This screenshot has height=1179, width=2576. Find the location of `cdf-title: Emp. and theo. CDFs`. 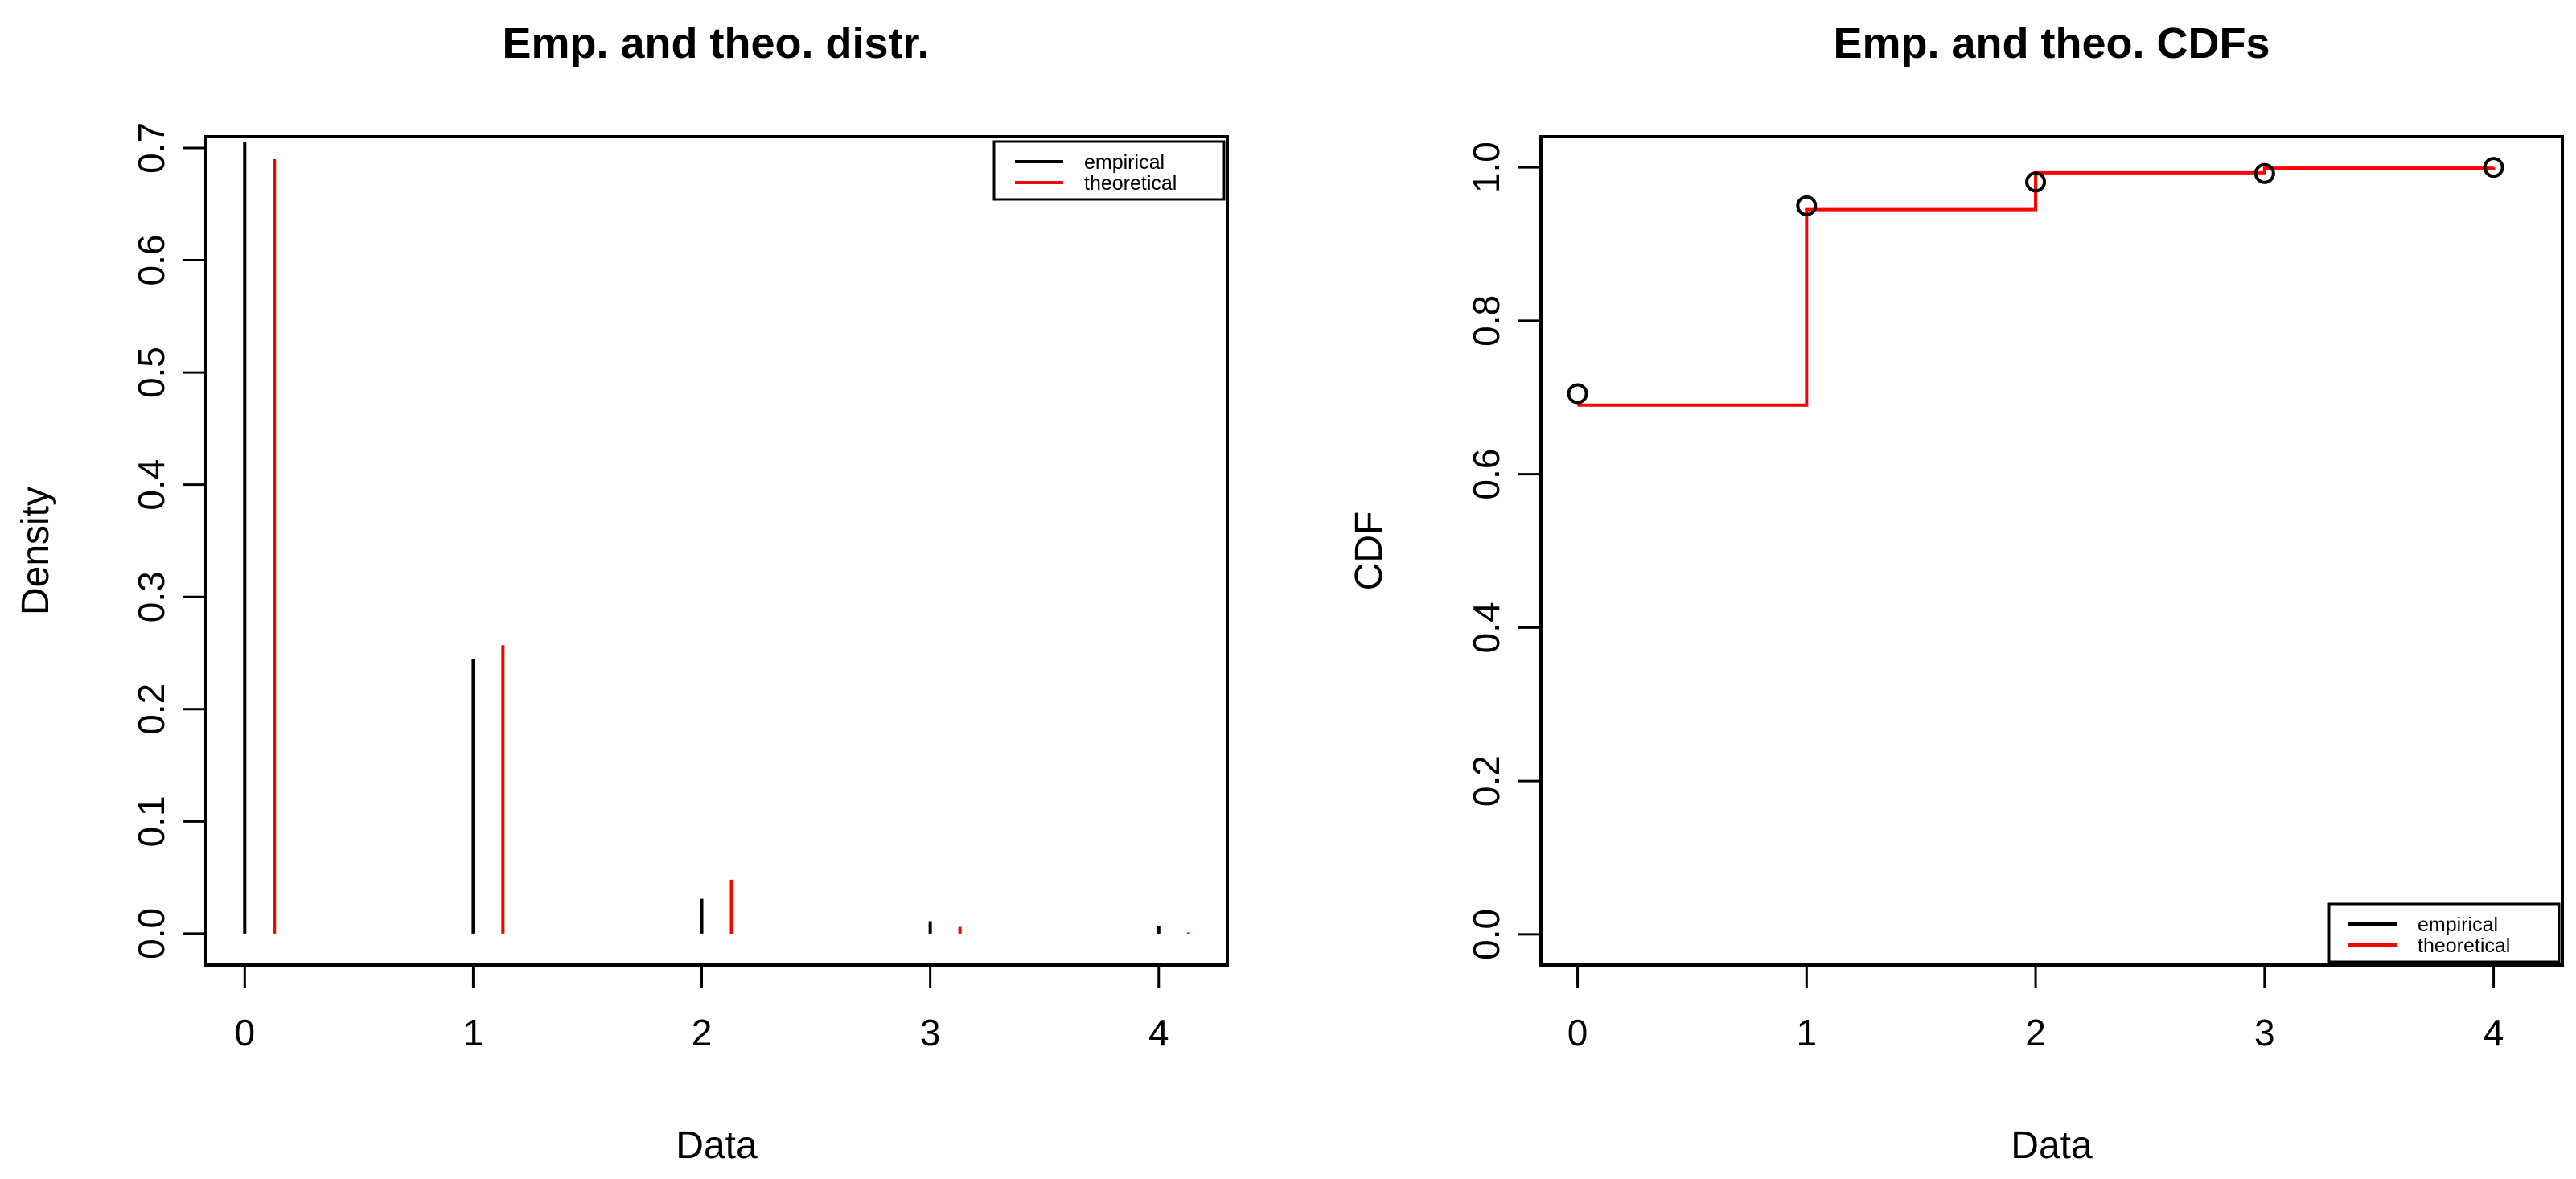

cdf-title: Emp. and theo. CDFs is located at coordinates (2051, 43).